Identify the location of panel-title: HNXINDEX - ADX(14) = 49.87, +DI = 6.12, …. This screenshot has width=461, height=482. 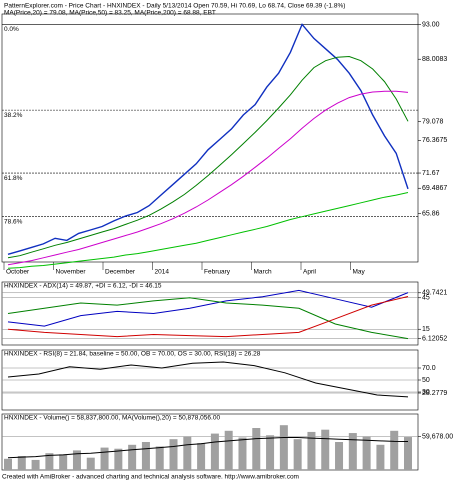
(83, 286).